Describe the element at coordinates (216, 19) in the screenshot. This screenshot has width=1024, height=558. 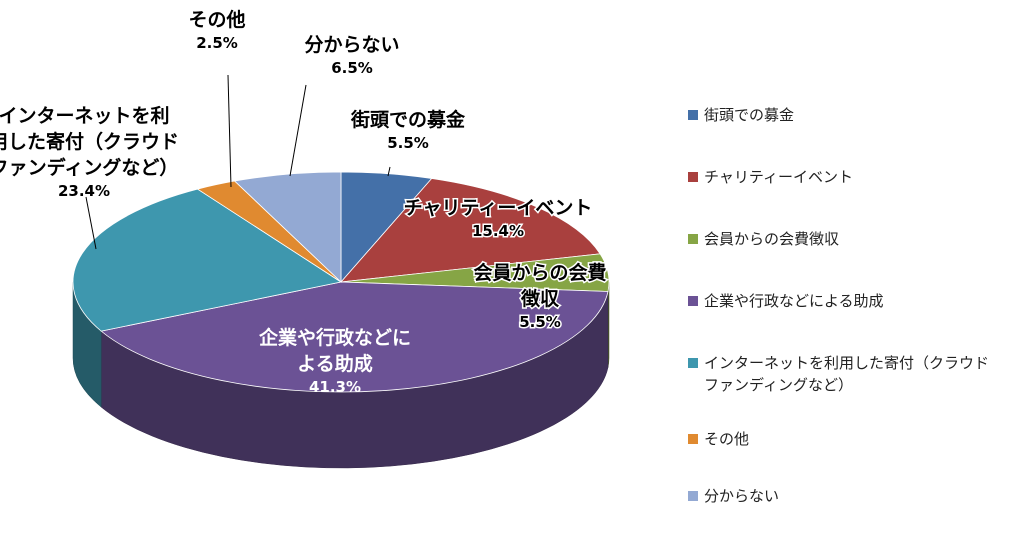
I see `slice-label-5-line-0: その他` at that location.